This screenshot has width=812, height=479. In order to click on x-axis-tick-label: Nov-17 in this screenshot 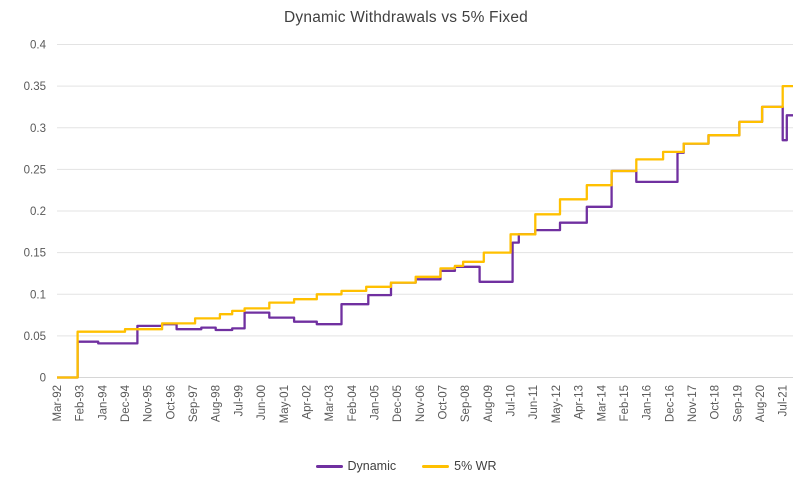, I will do `click(693, 403)`.